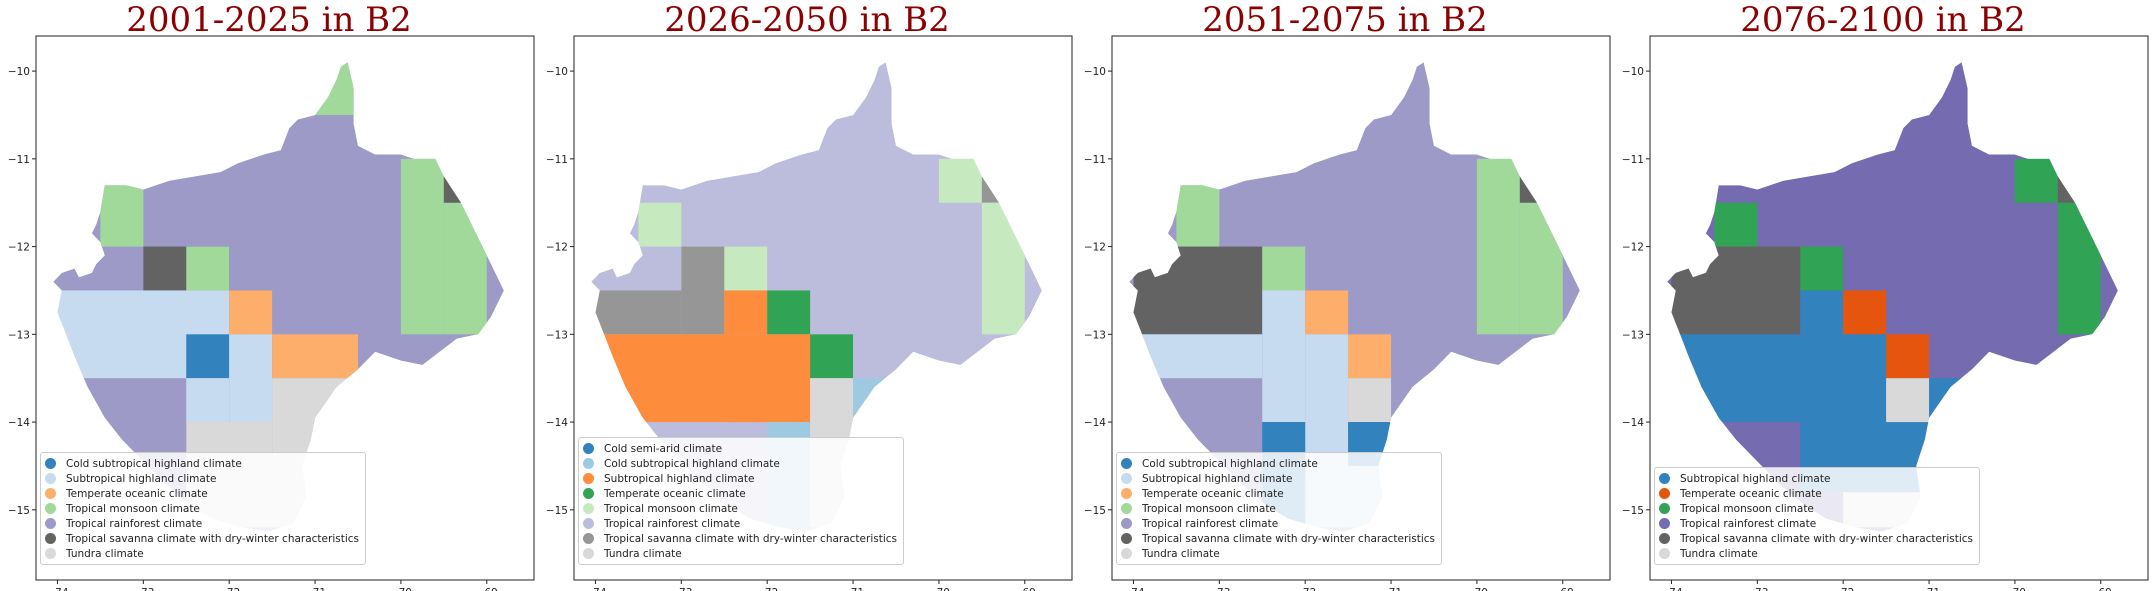 This screenshot has height=591, width=2152. What do you see at coordinates (1883, 20) in the screenshot?
I see `panel-title: 2076-2100 in B2` at bounding box center [1883, 20].